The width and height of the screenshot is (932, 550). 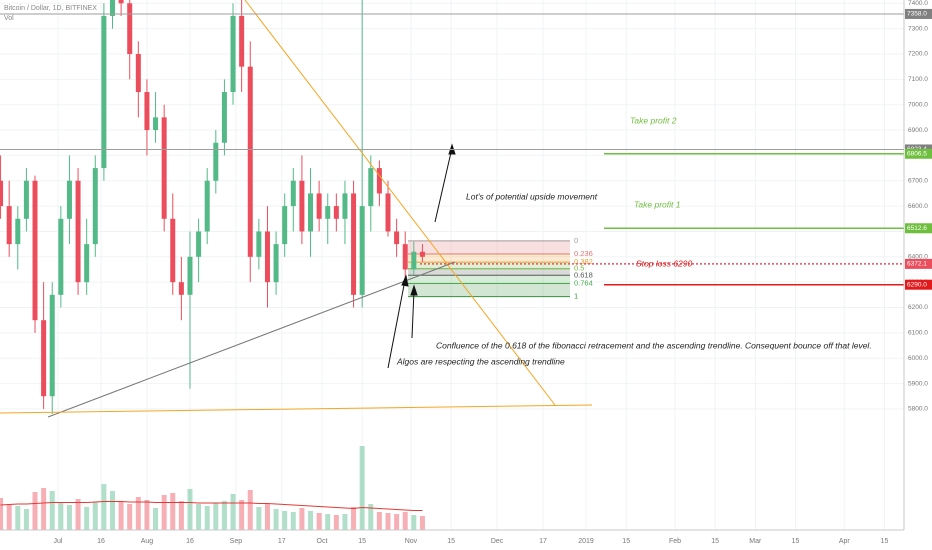 What do you see at coordinates (918, 257) in the screenshot?
I see `y-tick-label: 6400.0` at bounding box center [918, 257].